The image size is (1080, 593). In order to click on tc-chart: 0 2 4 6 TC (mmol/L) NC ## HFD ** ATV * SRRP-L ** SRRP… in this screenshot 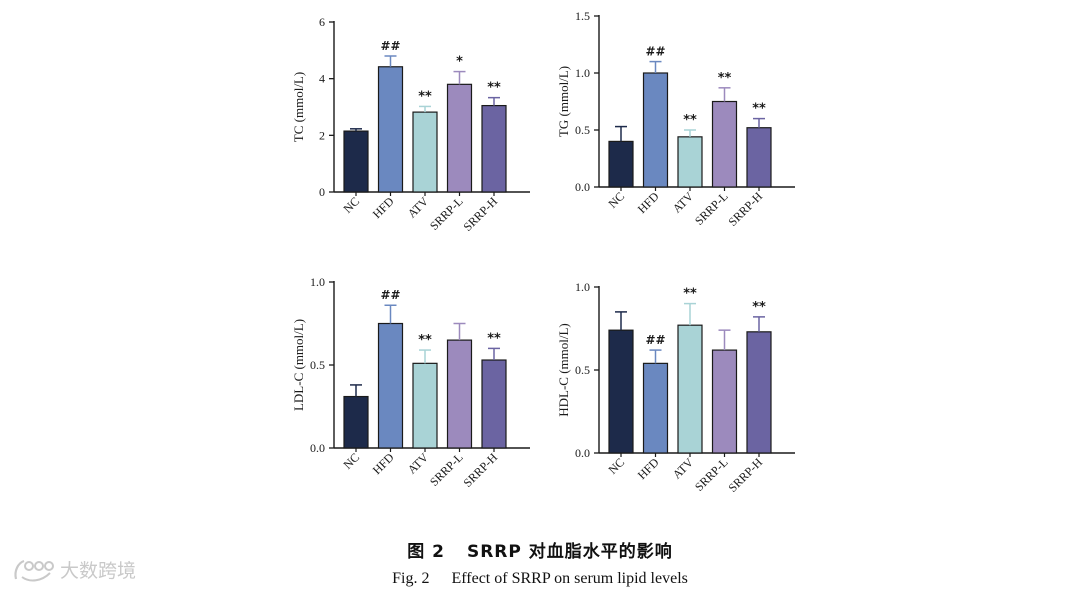, I will do `click(410, 124)`.